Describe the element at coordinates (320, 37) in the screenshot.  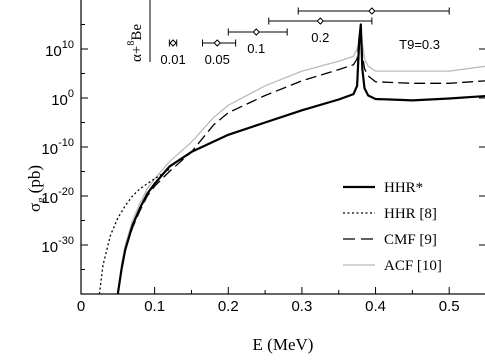
I see `gamow-window-label: 0.2` at that location.